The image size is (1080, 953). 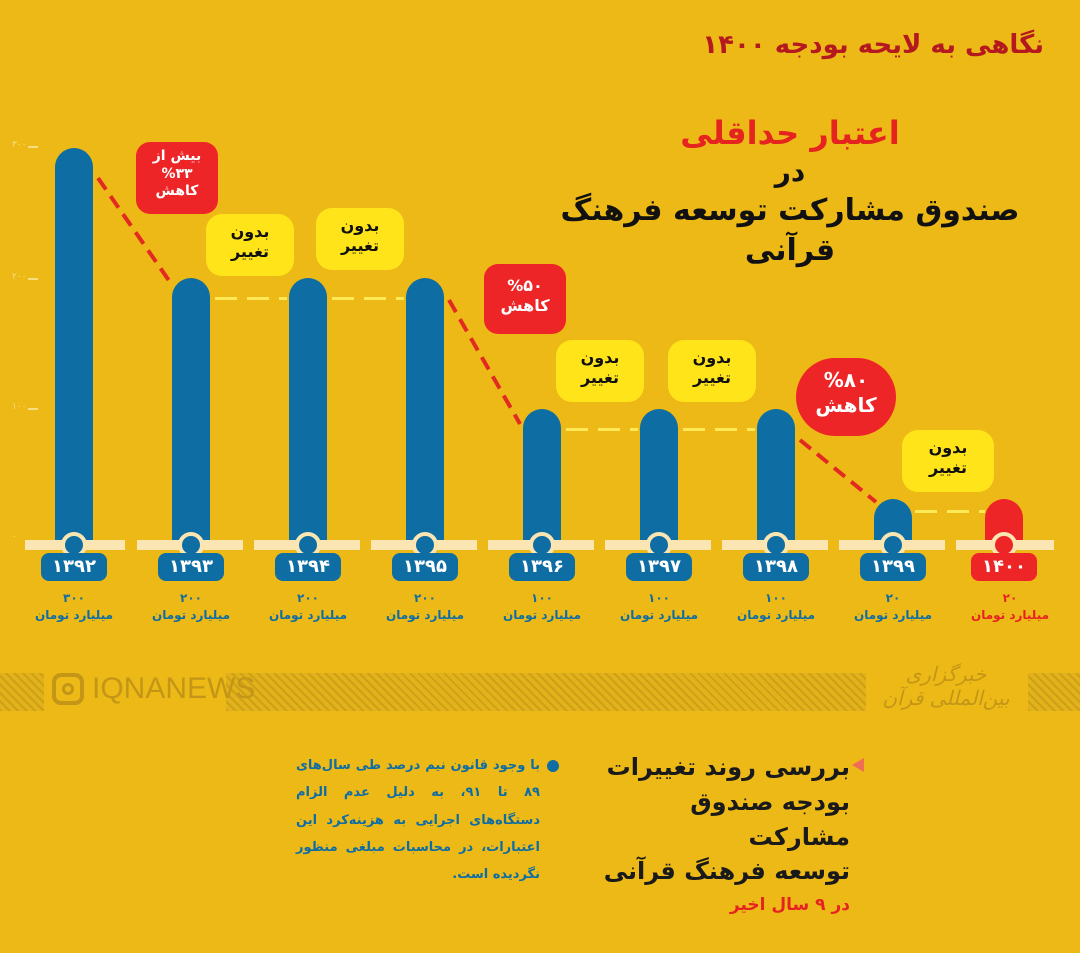 What do you see at coordinates (1004, 567) in the screenshot?
I see `year-label-highlight: ۱۴۰۰` at bounding box center [1004, 567].